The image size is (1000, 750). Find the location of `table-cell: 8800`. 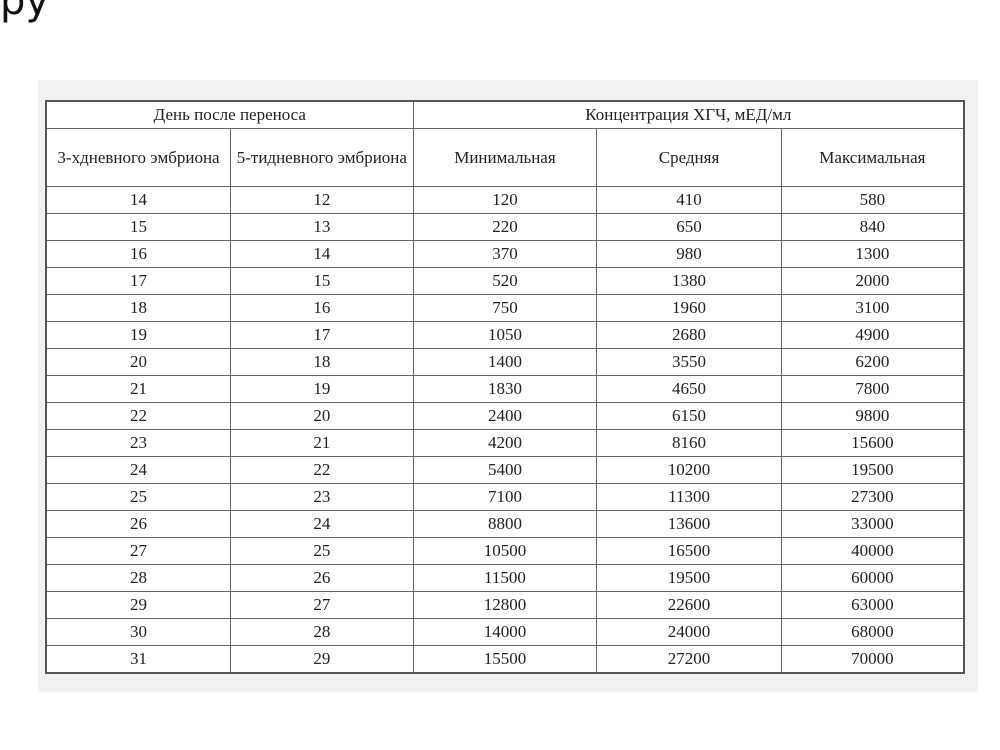

table-cell: 8800 is located at coordinates (505, 524).